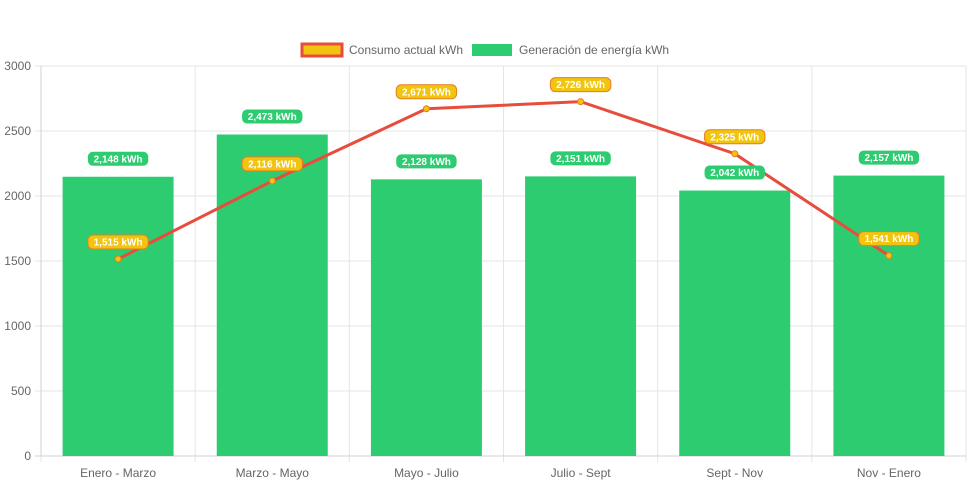 This screenshot has width=971, height=485. I want to click on legend-swatch-consumo, so click(322, 50).